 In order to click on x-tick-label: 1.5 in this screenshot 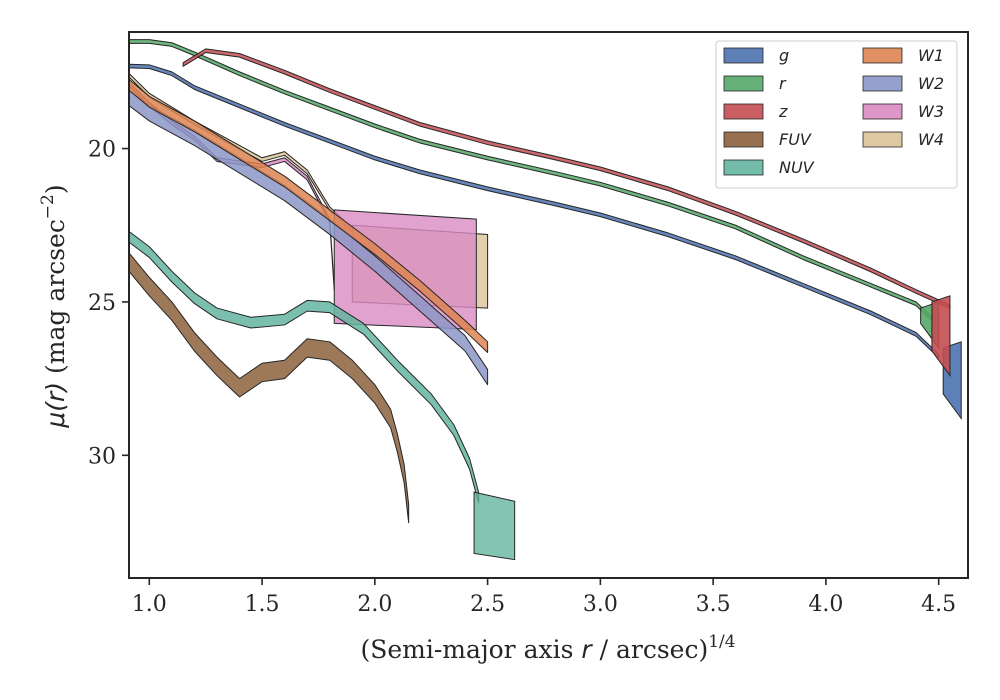, I will do `click(262, 604)`.